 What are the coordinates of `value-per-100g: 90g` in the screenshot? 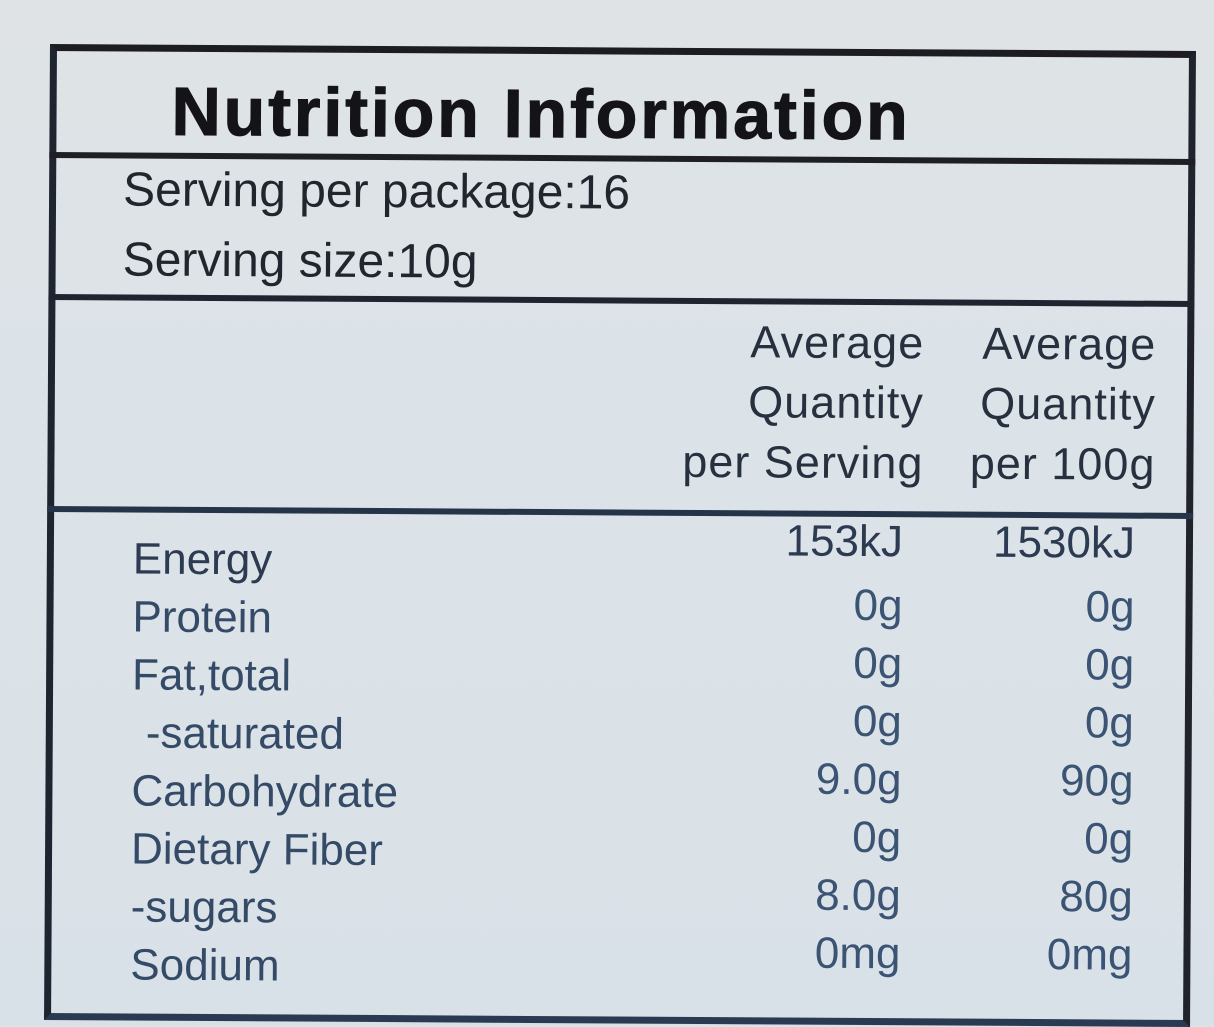 It's located at (1096, 781).